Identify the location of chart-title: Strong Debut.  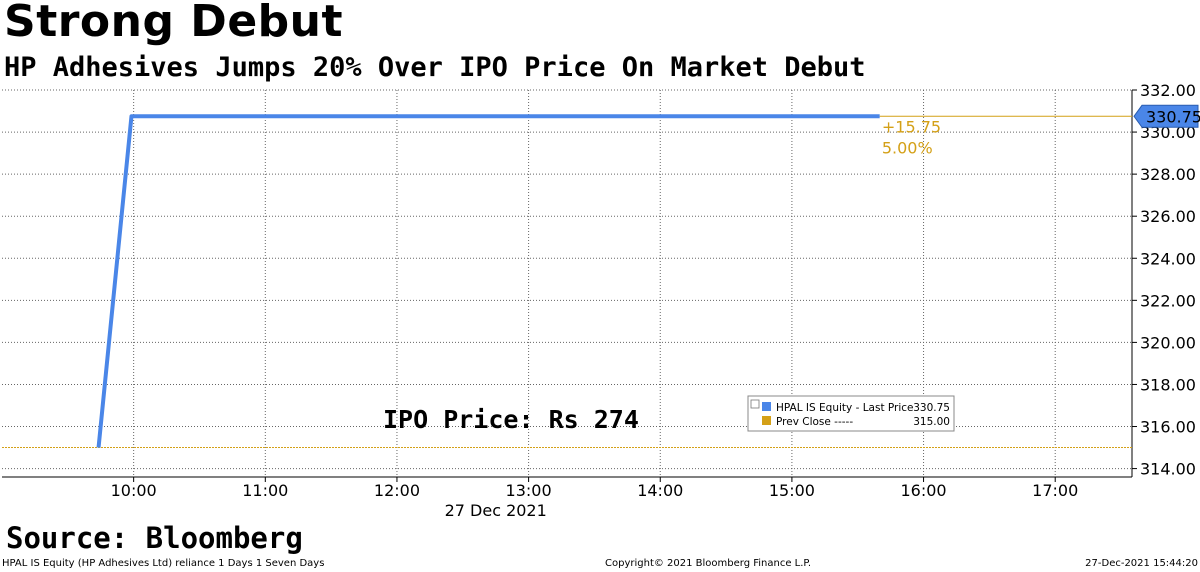
(174, 23).